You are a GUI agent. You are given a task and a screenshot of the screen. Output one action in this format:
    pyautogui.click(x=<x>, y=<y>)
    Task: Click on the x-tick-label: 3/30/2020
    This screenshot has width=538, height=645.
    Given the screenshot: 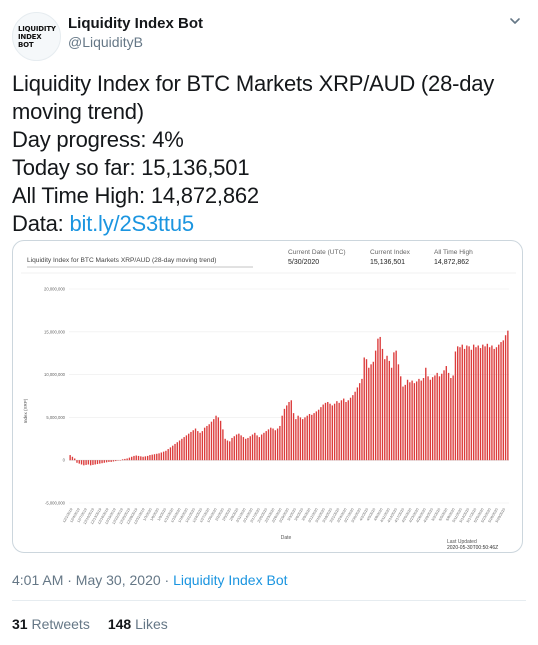 What is the action you would take?
    pyautogui.click(x=356, y=516)
    